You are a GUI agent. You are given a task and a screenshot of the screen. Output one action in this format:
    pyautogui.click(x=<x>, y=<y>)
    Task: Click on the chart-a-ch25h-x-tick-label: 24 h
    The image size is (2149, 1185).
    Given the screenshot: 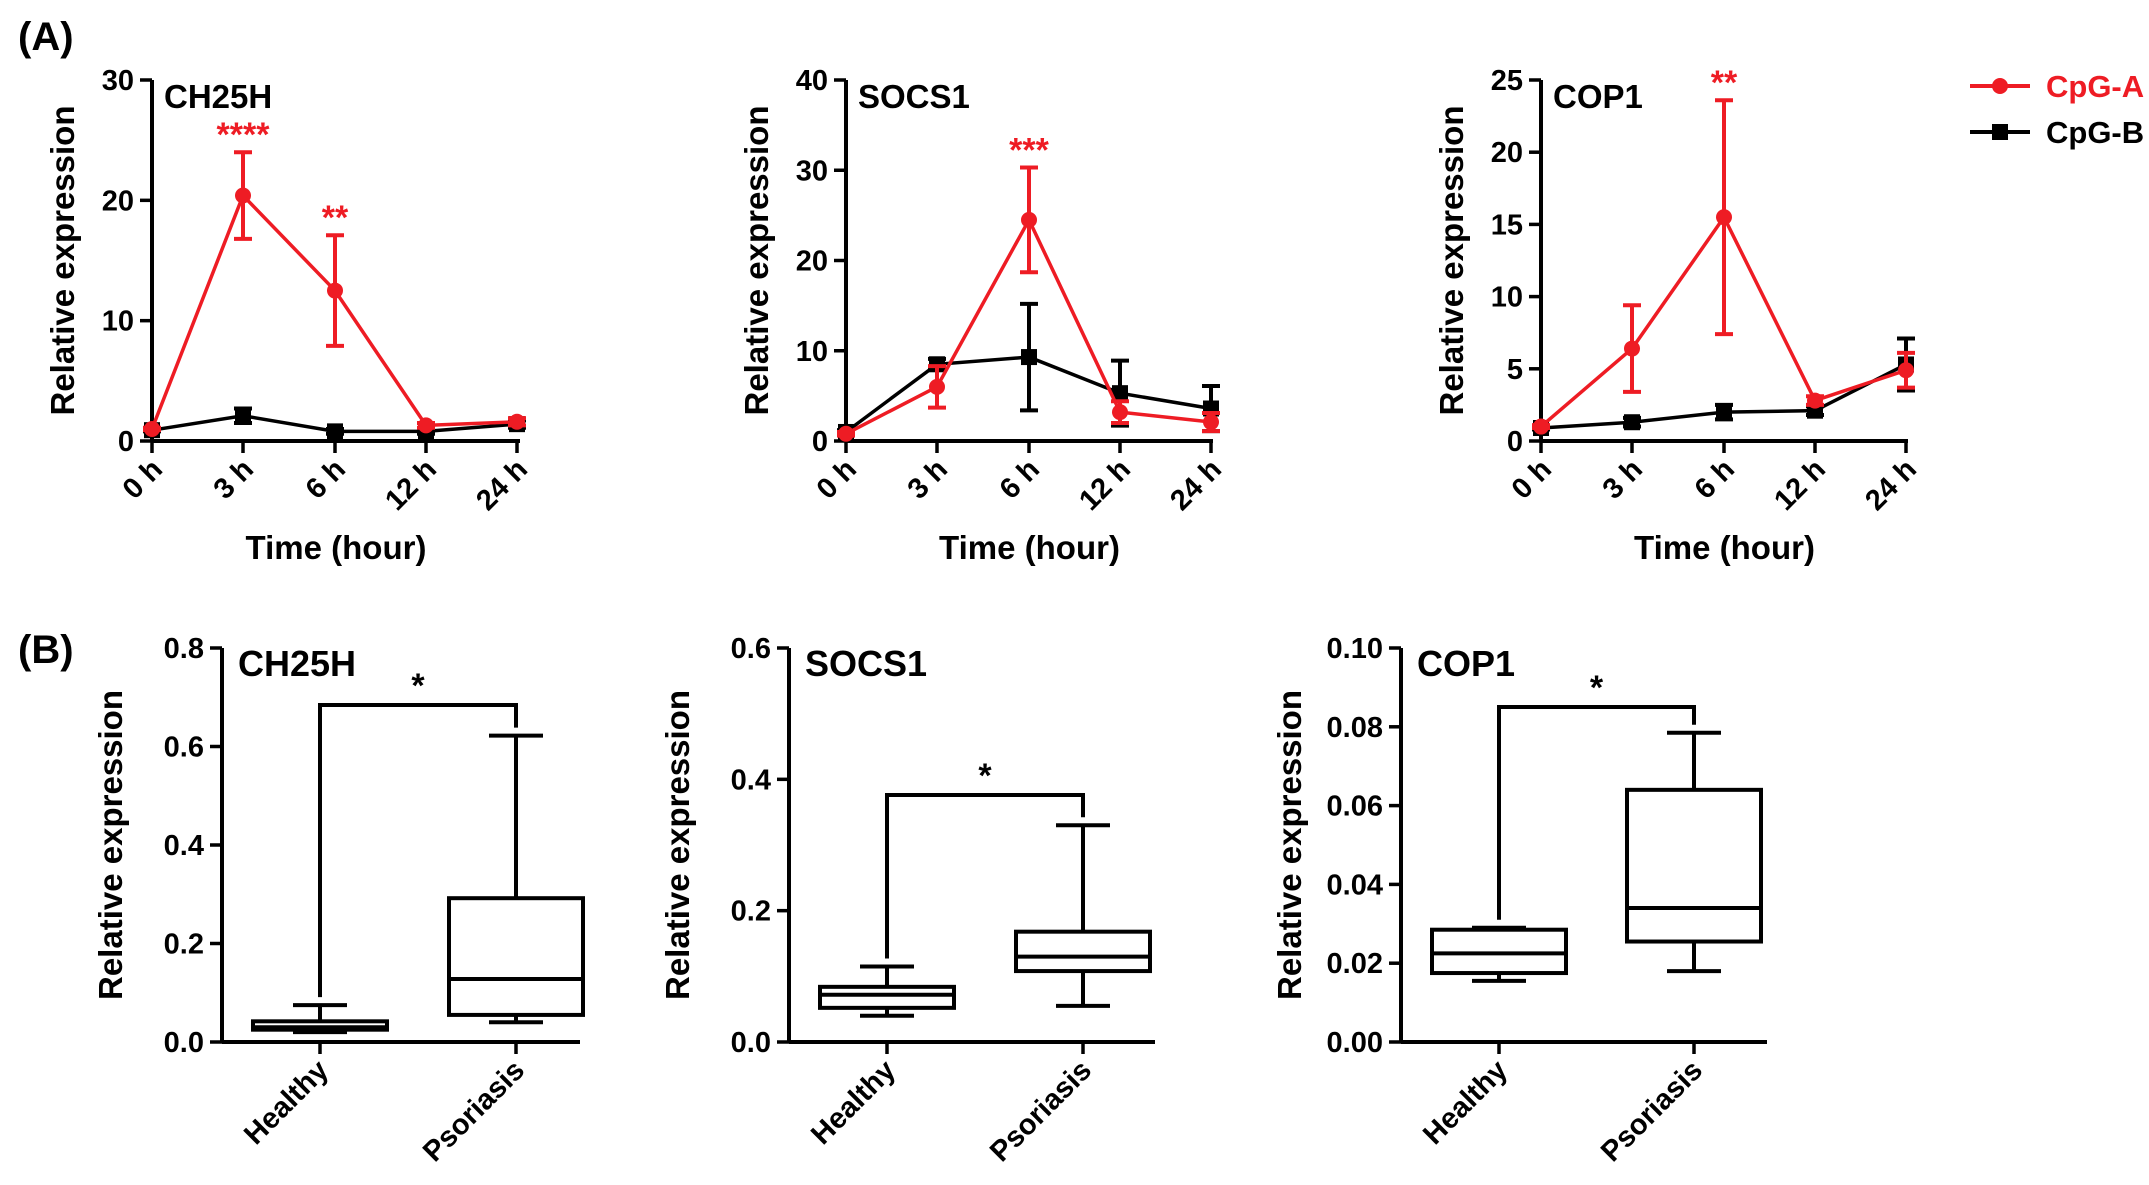 What is the action you would take?
    pyautogui.click(x=502, y=485)
    